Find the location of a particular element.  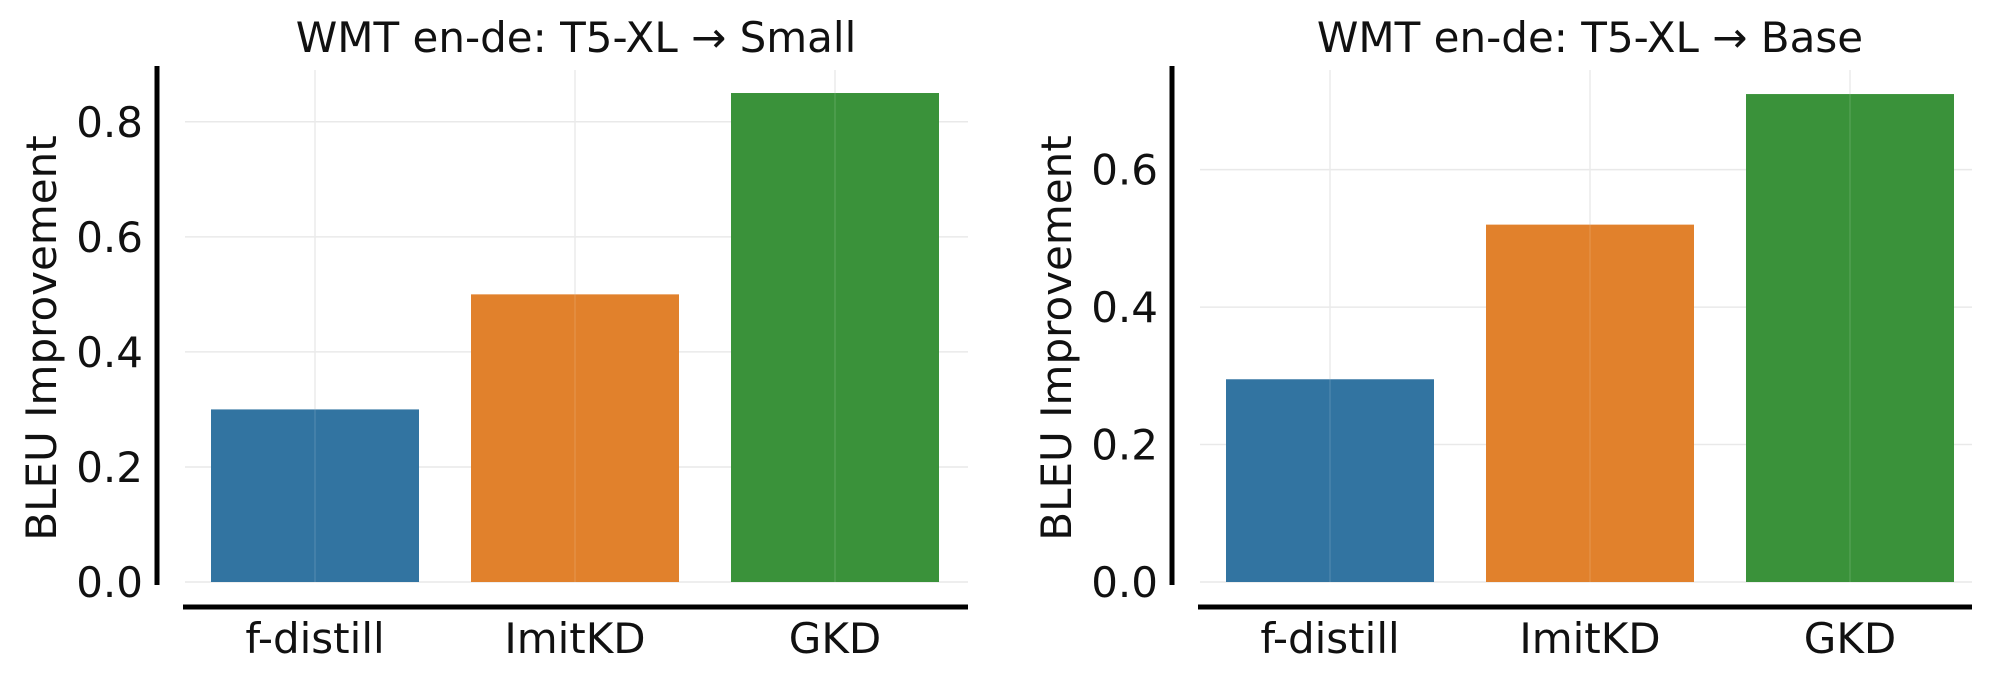

chart-title: WMT en-de: T5-XL → Base is located at coordinates (1590, 37).